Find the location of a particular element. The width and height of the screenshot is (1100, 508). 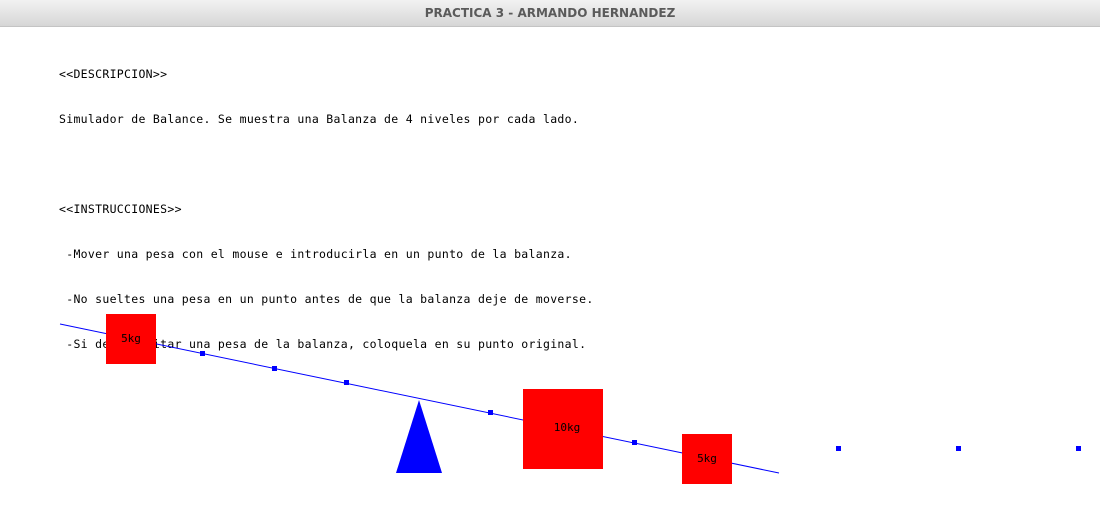

weight-5kg-left: 5kg is located at coordinates (131, 339).